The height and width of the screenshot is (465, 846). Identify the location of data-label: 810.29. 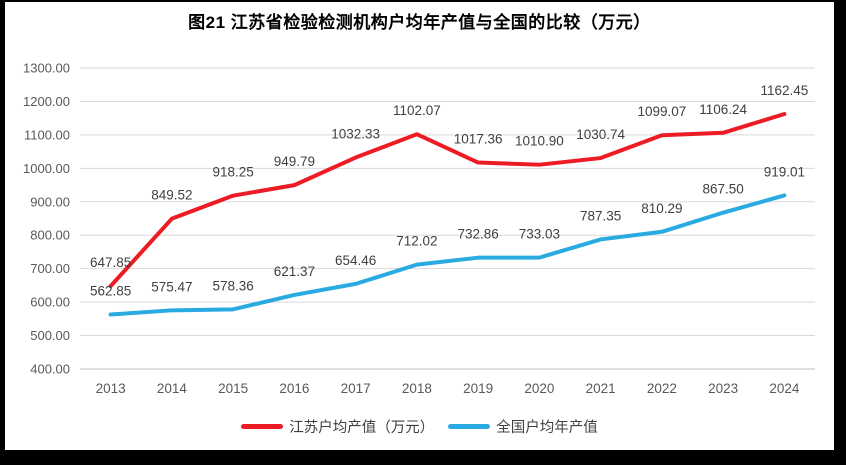
(661, 208).